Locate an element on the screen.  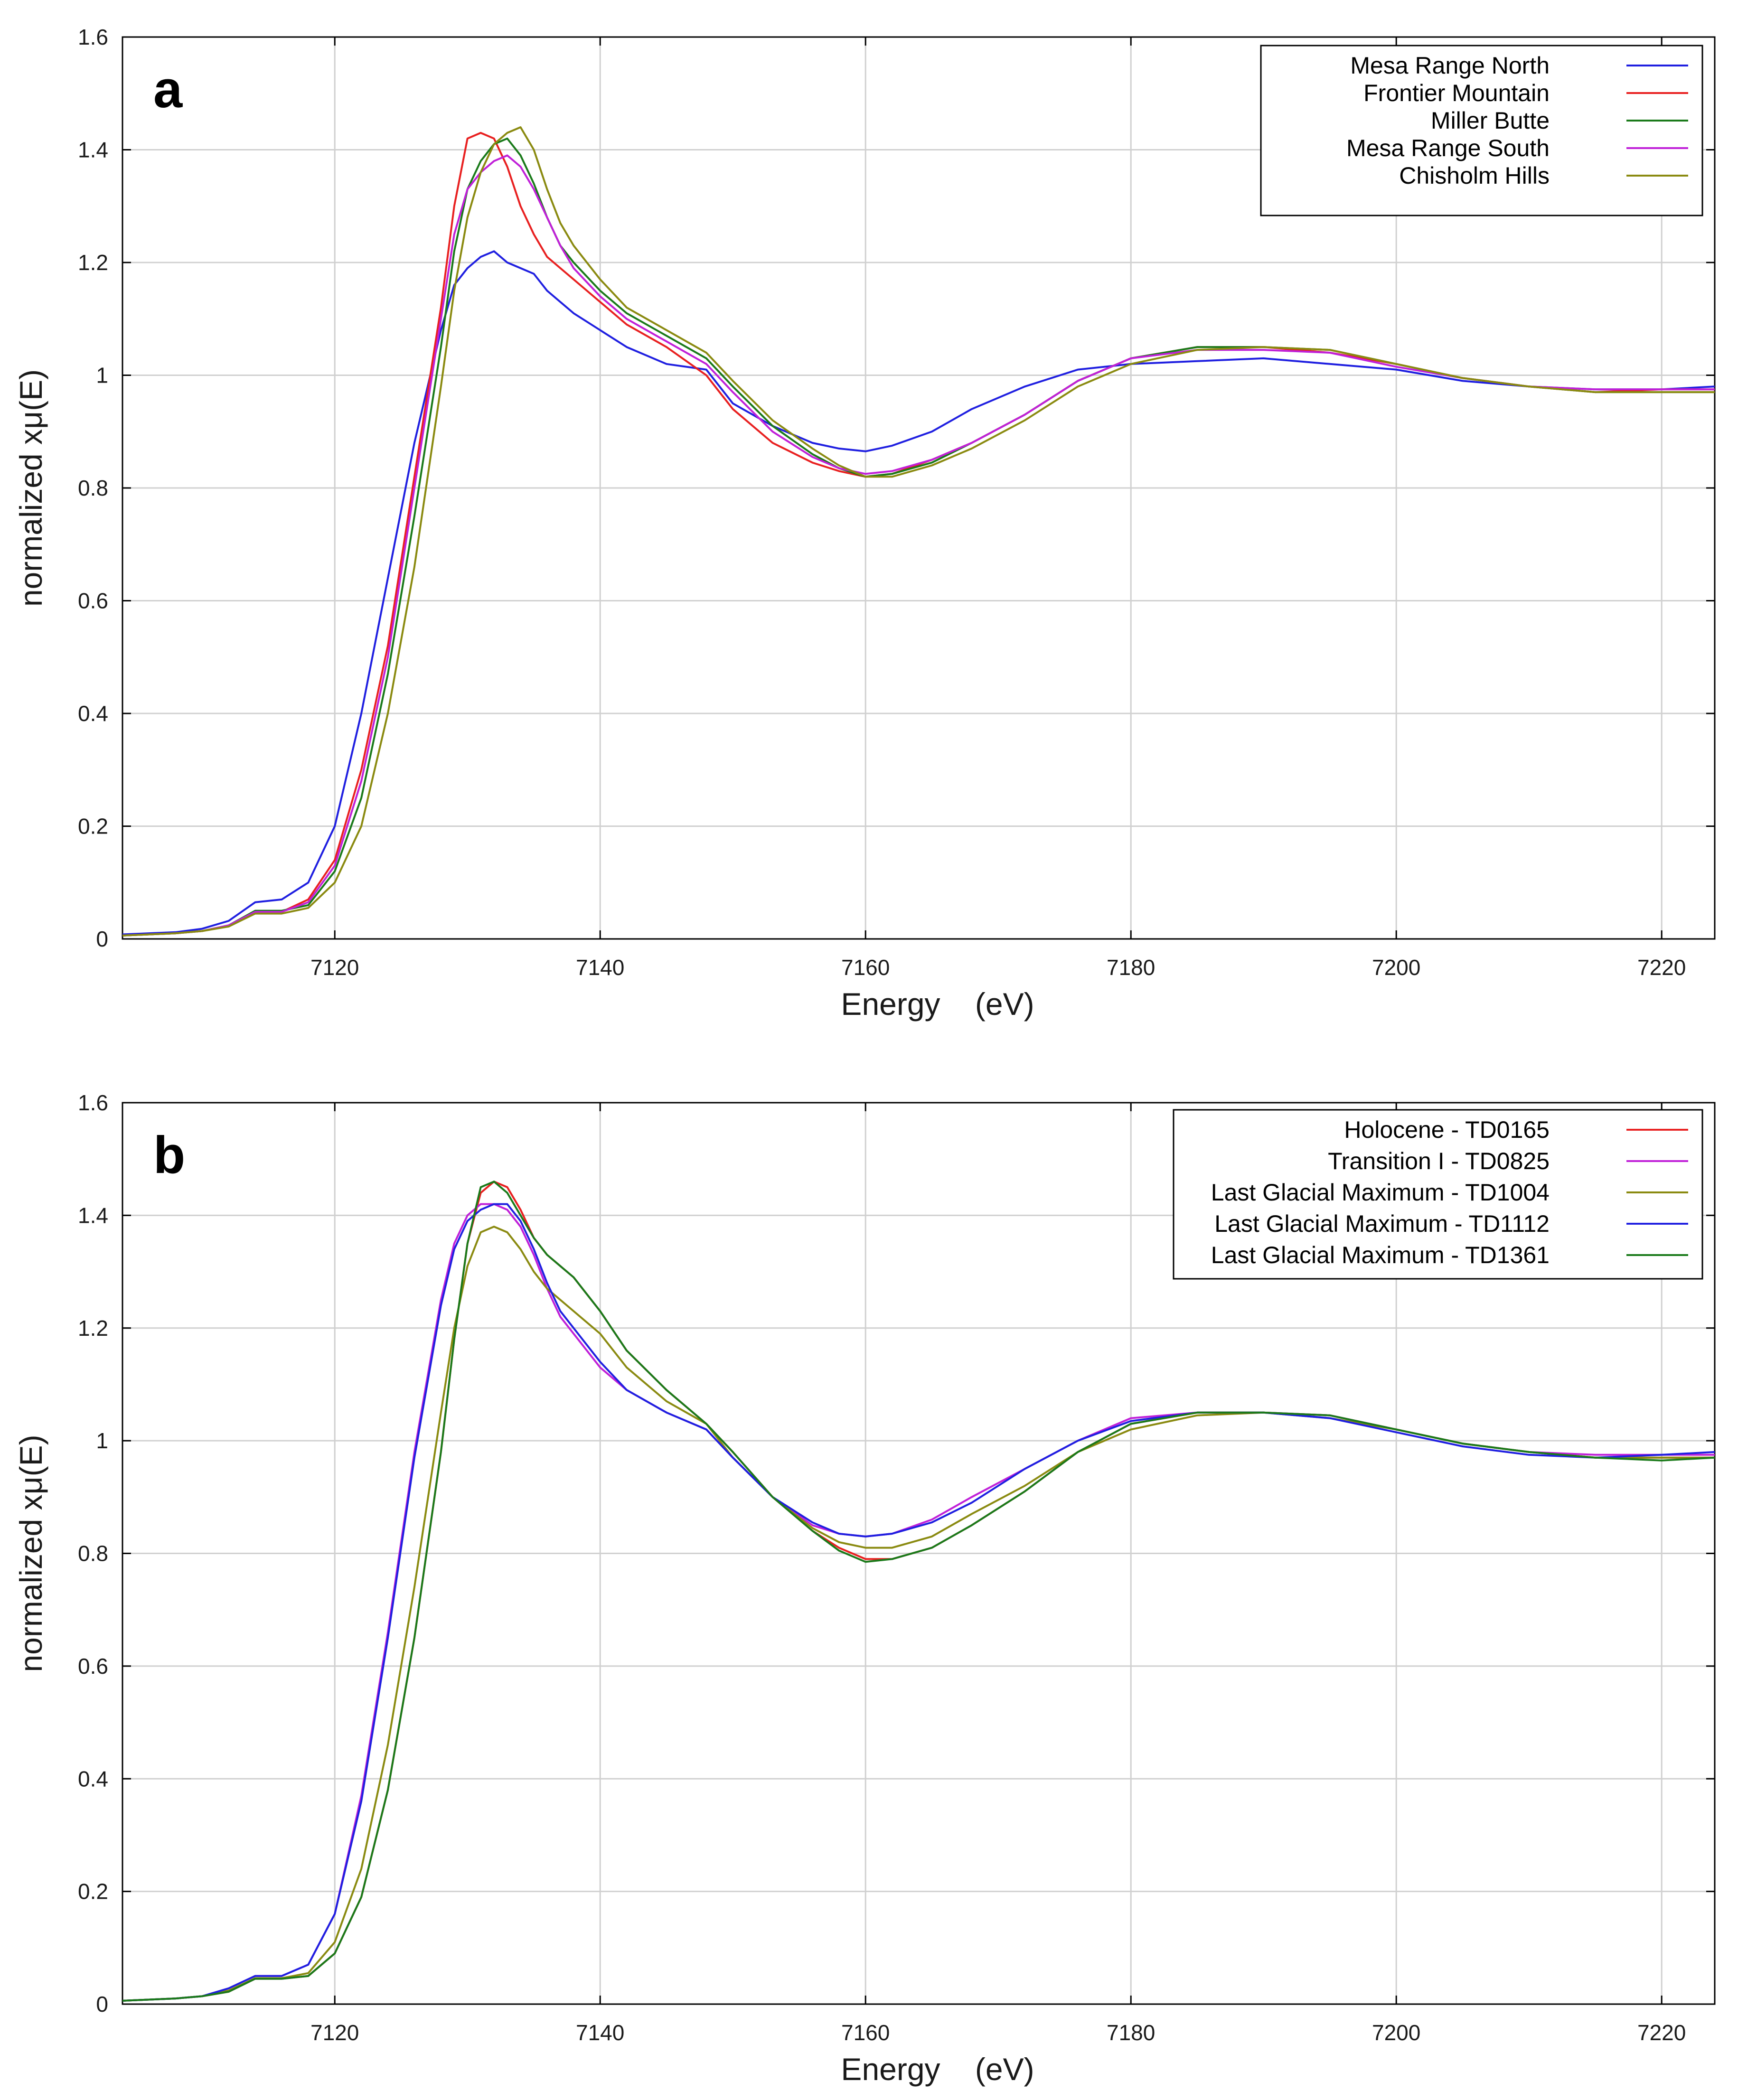
legend-label: Last Glacial Maximum - TD1361 is located at coordinates (1380, 1255).